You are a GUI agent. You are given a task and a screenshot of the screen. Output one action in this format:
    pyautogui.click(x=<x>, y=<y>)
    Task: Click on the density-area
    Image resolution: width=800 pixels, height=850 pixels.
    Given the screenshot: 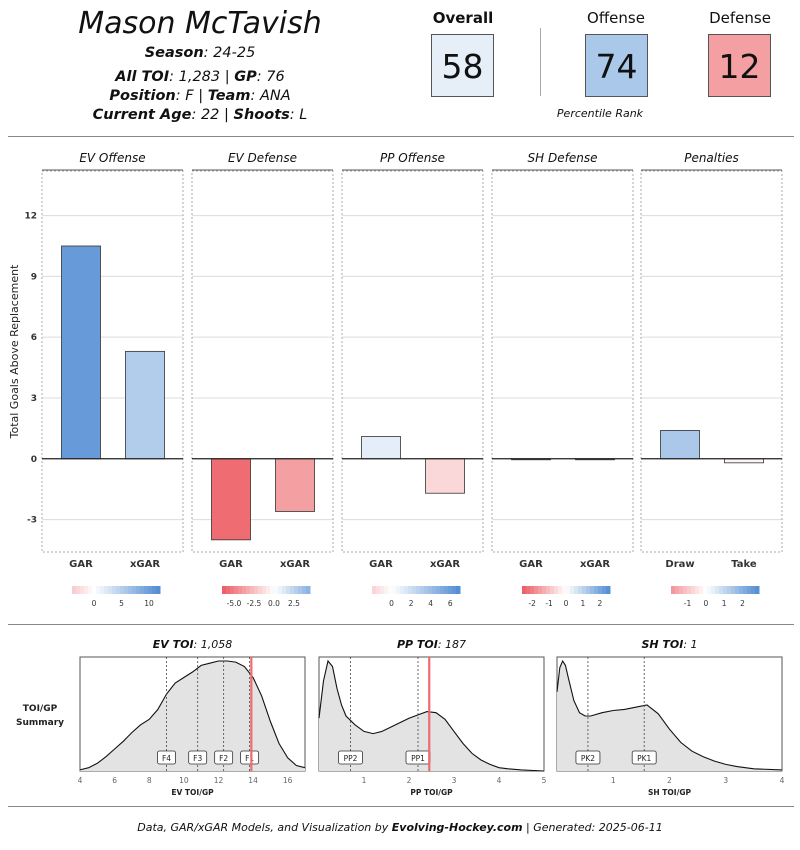 What is the action you would take?
    pyautogui.click(x=669, y=716)
    